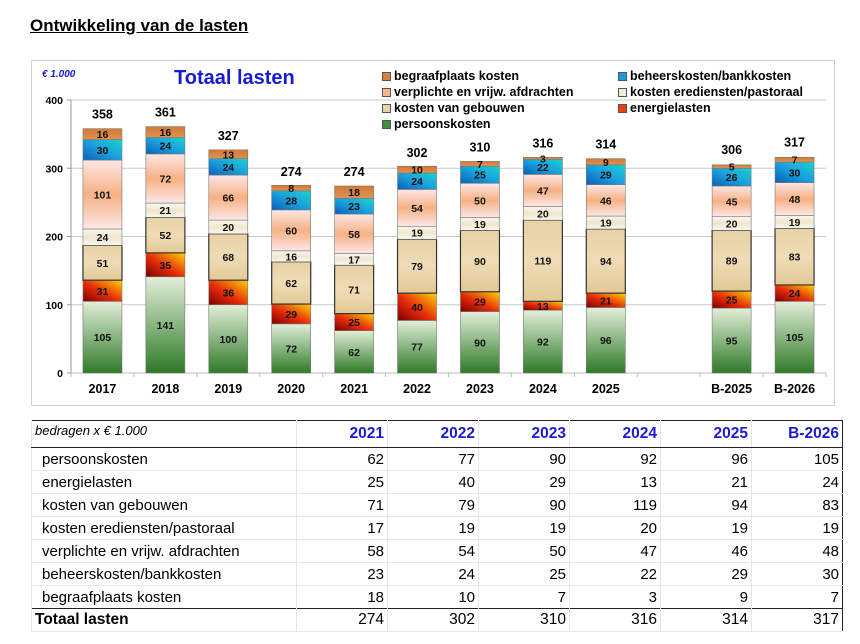  Describe the element at coordinates (342, 620) in the screenshot. I see `table-cell: 274` at that location.